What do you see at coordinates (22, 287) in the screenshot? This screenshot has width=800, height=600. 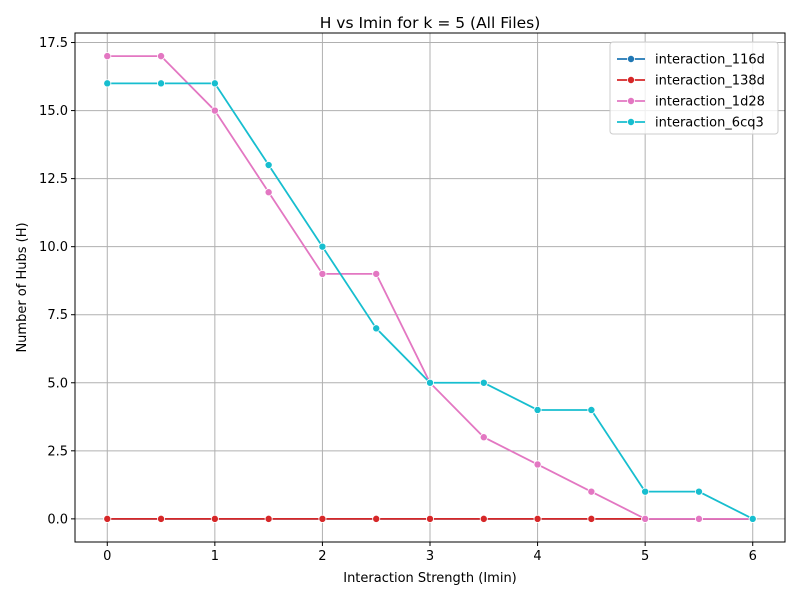 I see `y-axis-label: Number of Hubs (H)` at bounding box center [22, 287].